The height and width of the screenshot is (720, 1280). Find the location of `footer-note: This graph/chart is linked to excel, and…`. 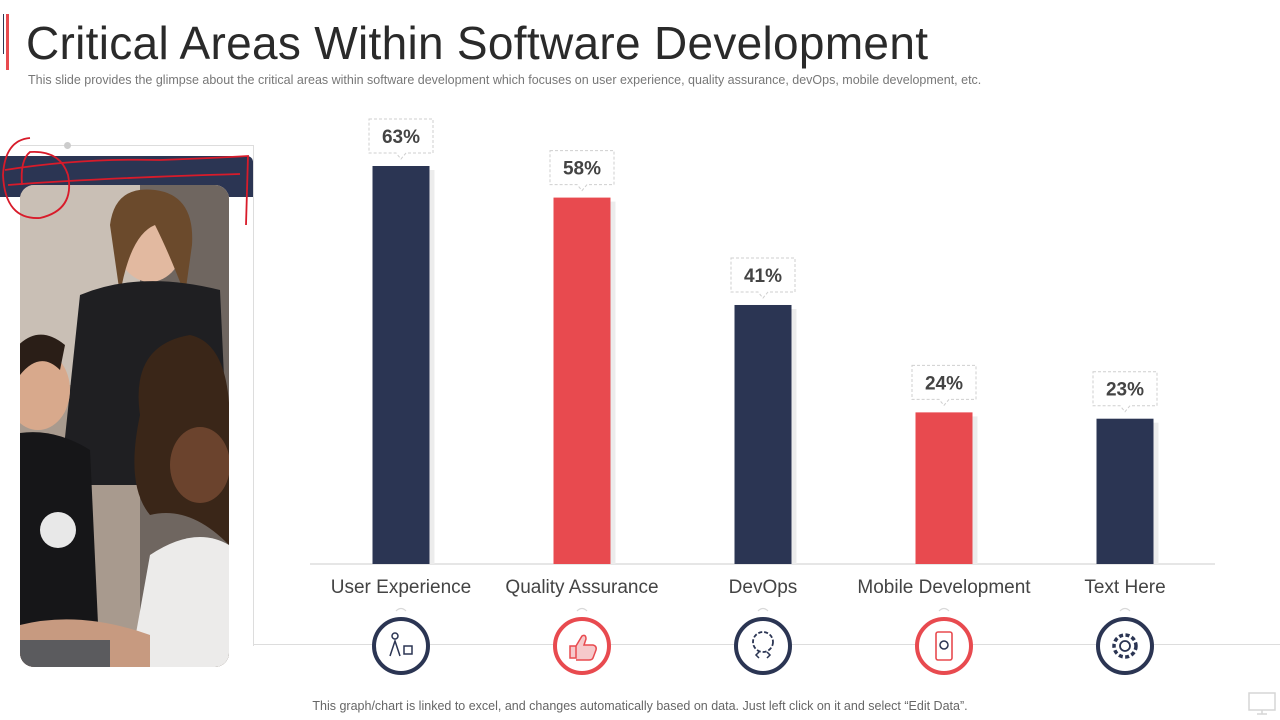

footer-note: This graph/chart is linked to excel, and… is located at coordinates (640, 706).